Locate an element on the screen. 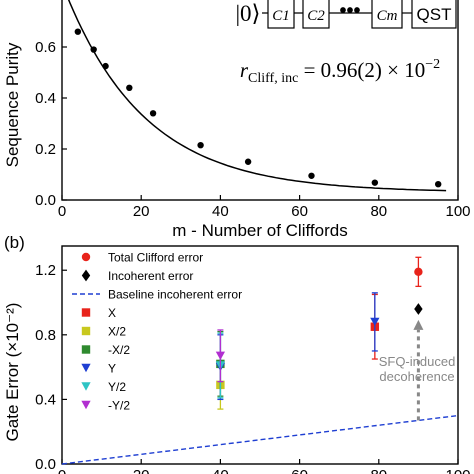  legend-label-y: Y is located at coordinates (112, 369).